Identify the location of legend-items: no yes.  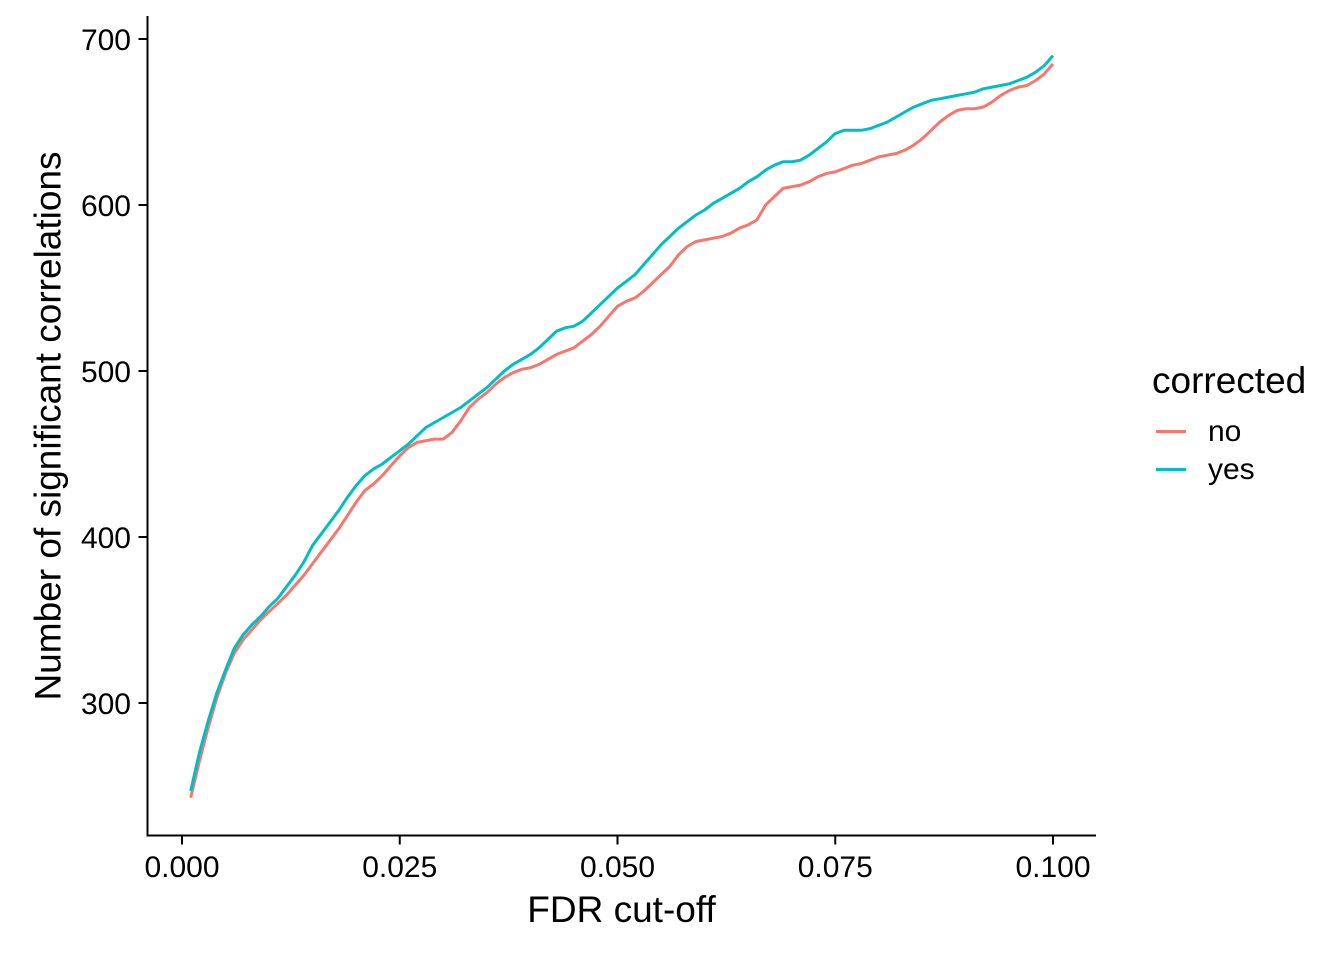
(1229, 451).